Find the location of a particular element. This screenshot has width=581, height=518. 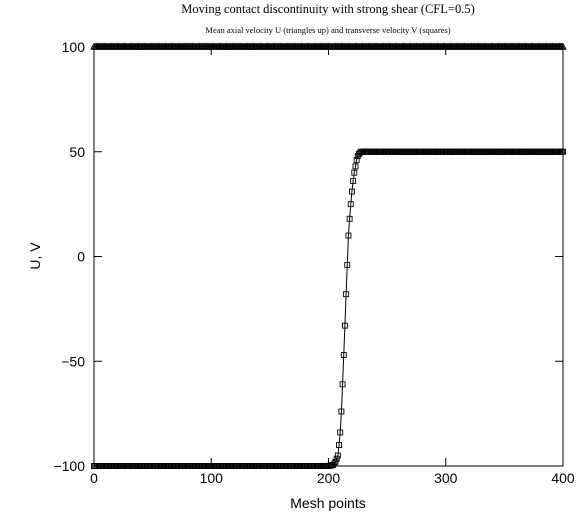

y-tick-label: 100 is located at coordinates (74, 47).